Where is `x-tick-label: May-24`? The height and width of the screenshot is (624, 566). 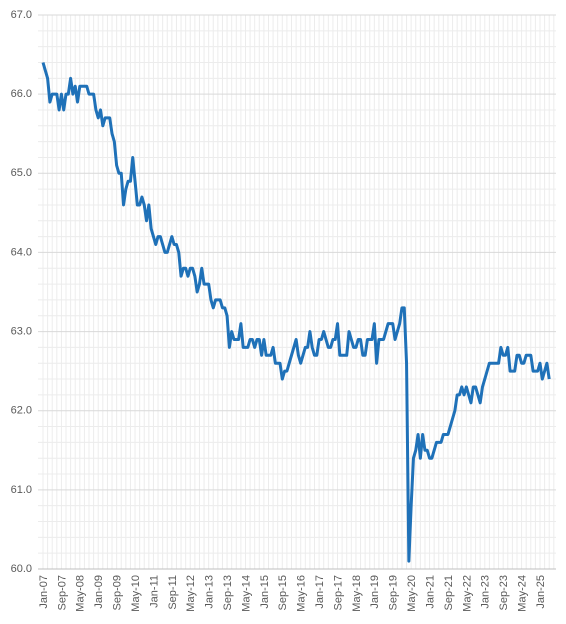
x-tick-label: May-24 is located at coordinates (522, 593).